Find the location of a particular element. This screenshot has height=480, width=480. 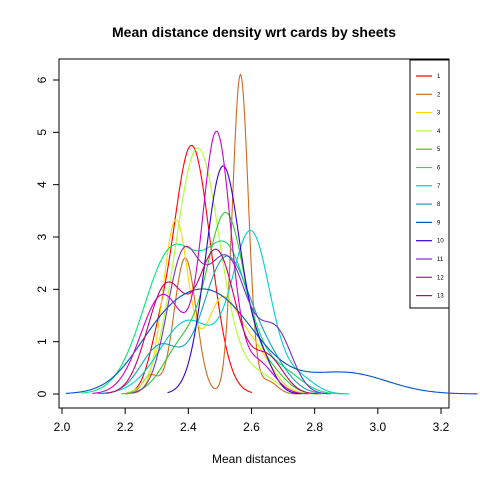

legend-label-11: 11 is located at coordinates (440, 260).